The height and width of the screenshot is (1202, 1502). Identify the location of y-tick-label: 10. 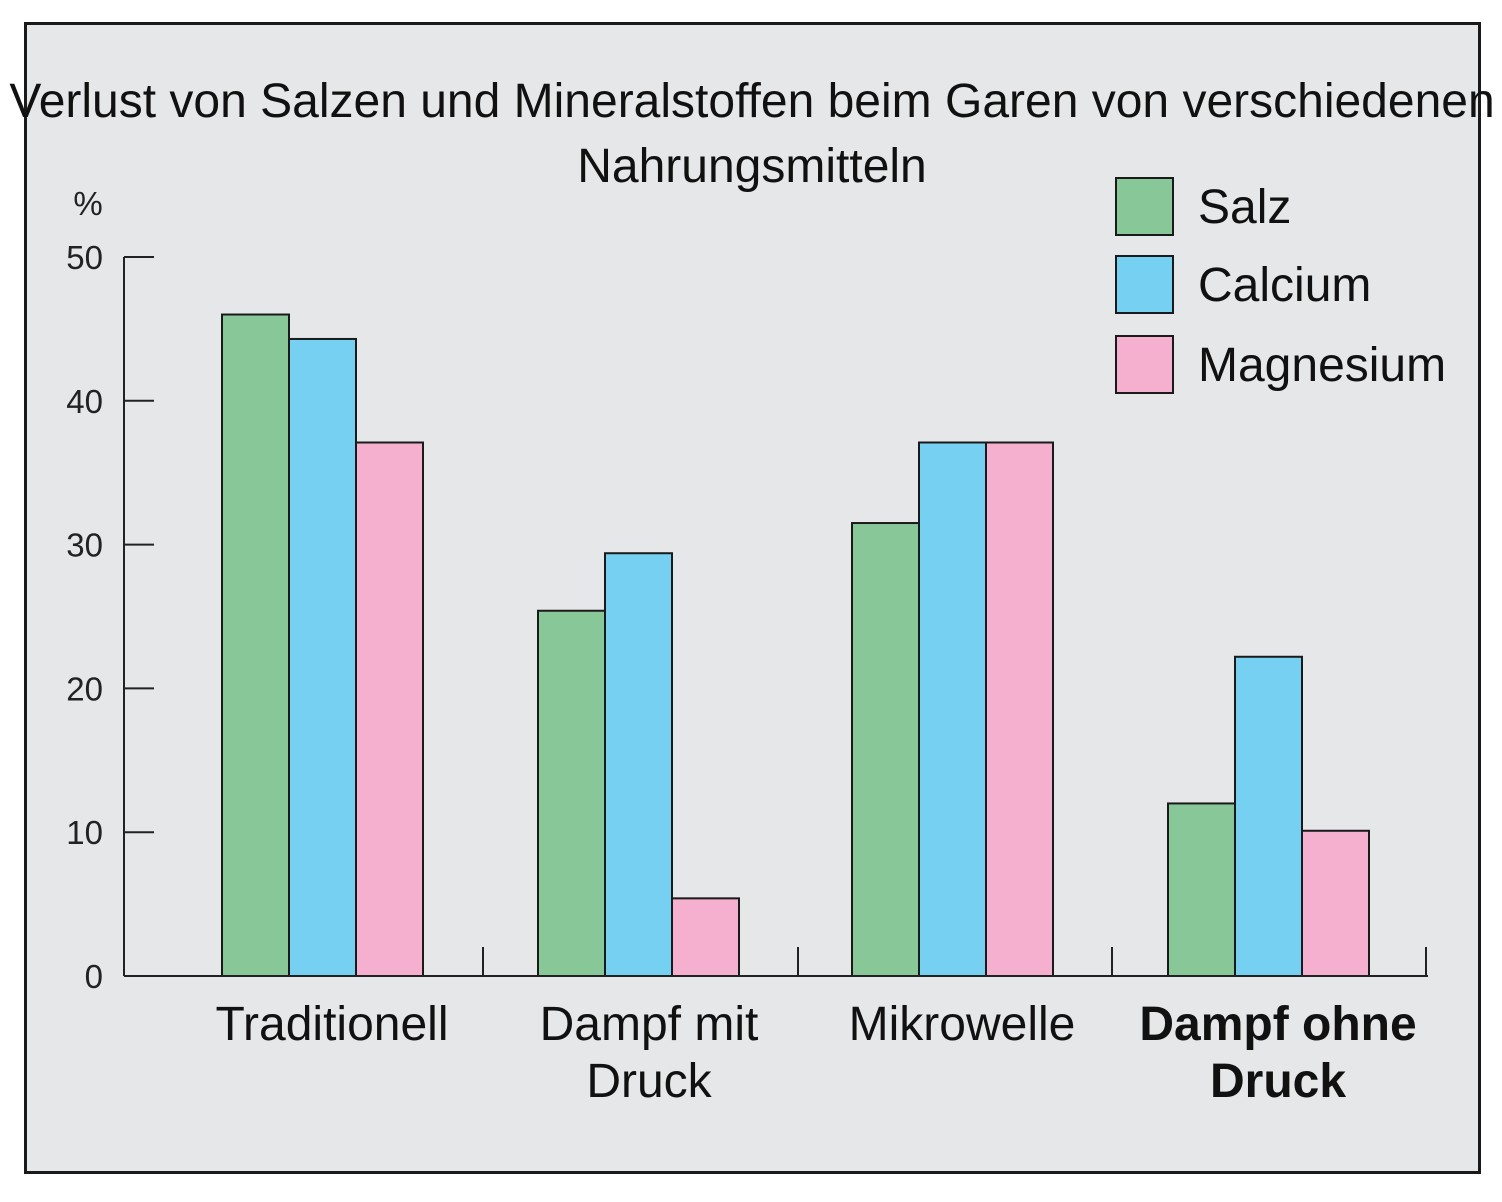
(84, 832).